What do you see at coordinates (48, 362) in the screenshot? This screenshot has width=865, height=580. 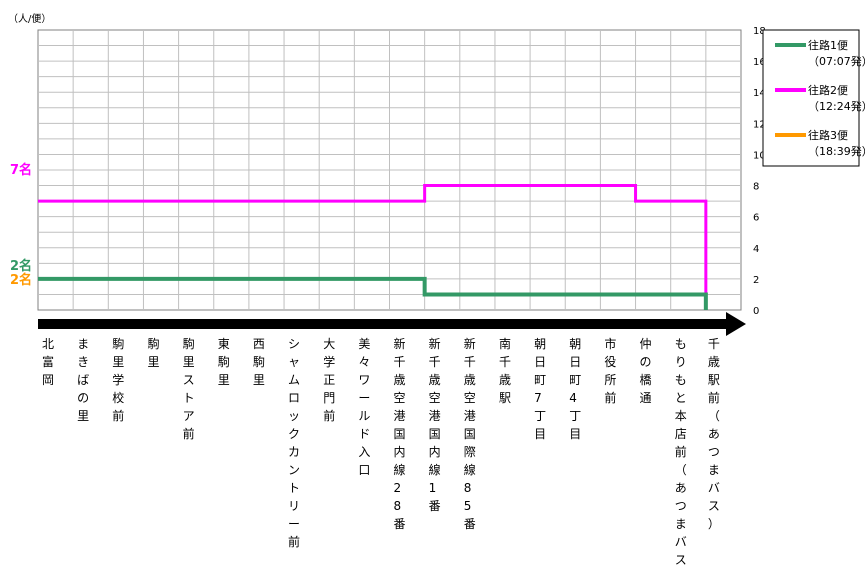 I see `stop-label: 北富岡` at bounding box center [48, 362].